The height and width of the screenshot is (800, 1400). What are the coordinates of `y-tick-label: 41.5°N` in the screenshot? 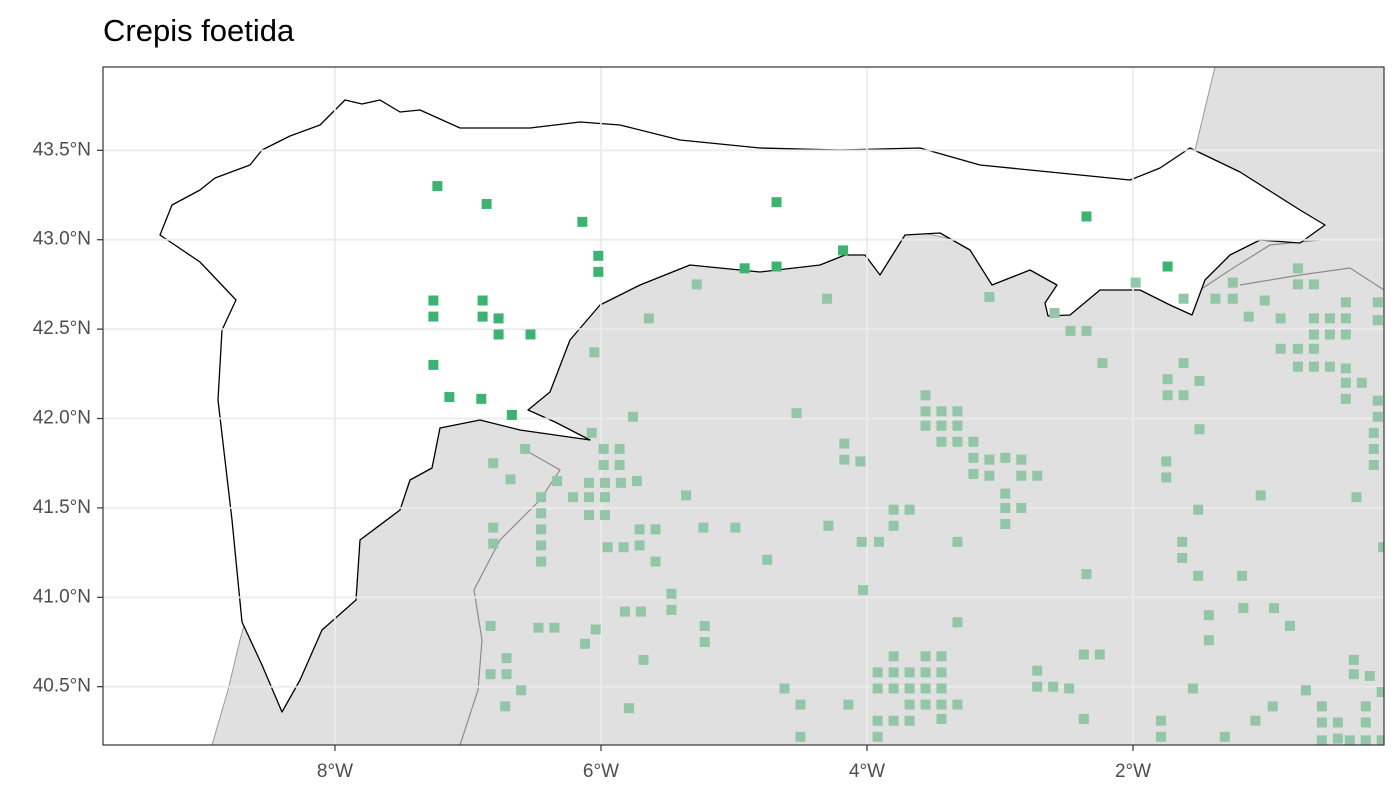 It's located at (62, 507).